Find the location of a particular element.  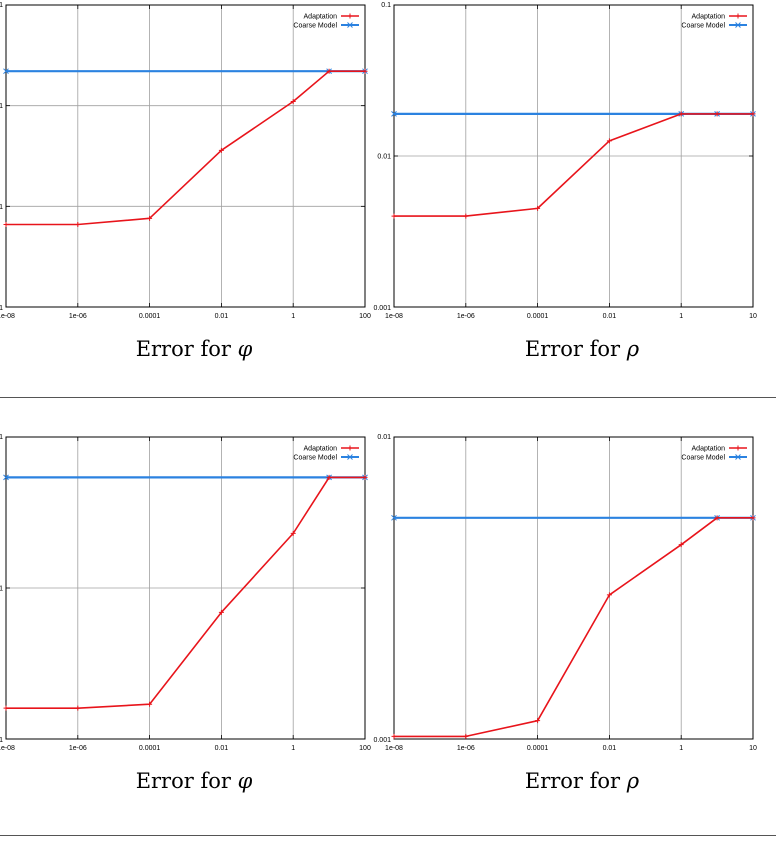

caption-3: Error for φ is located at coordinates (194, 781).